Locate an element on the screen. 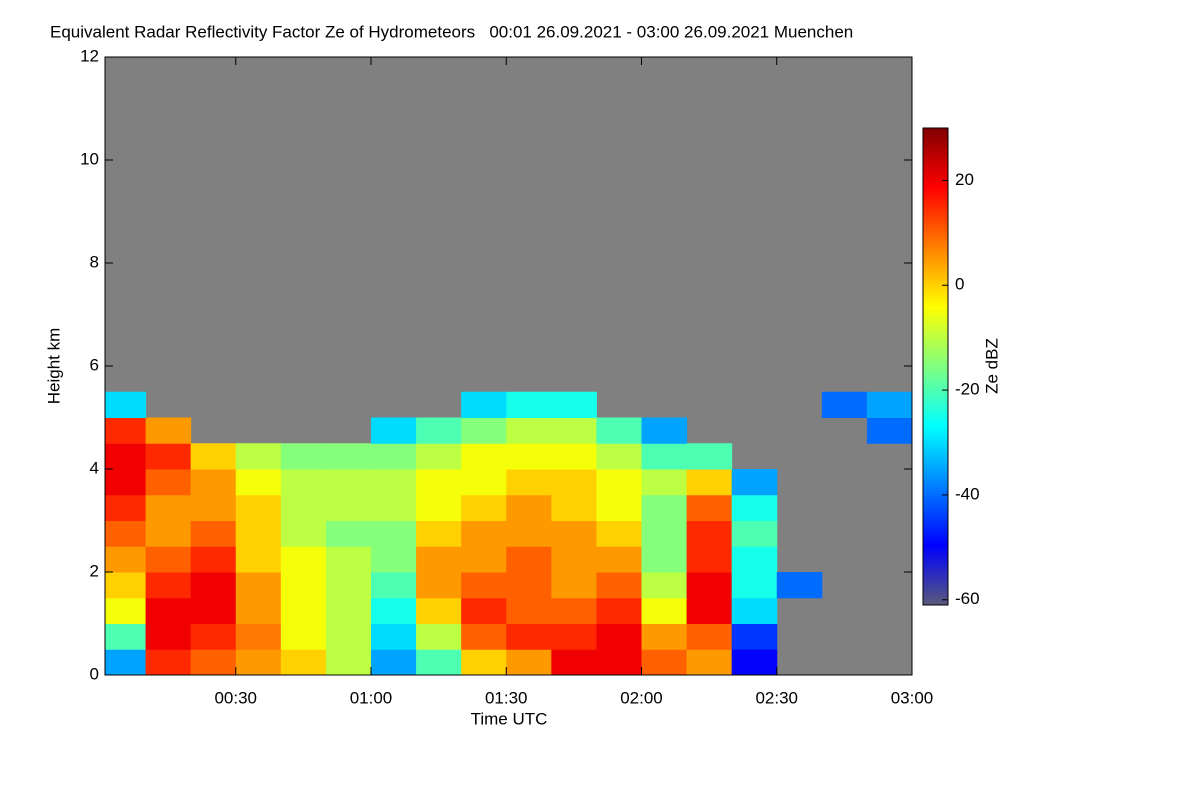 This screenshot has width=1200, height=800. y-tick-label: 2 is located at coordinates (94, 570).